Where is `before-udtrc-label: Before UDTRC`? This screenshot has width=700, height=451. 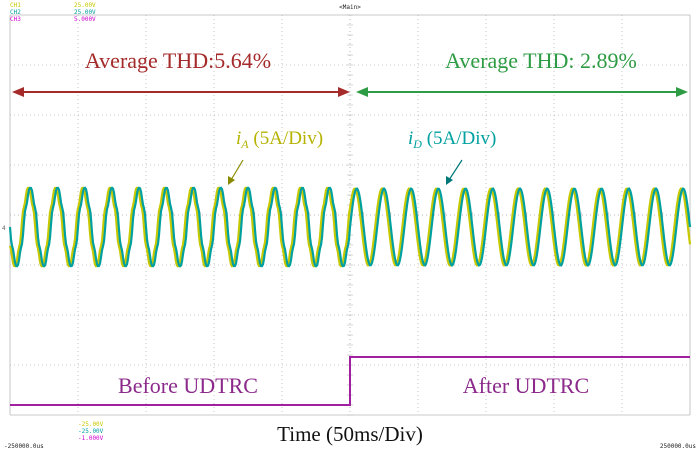
before-udtrc-label: Before UDTRC is located at coordinates (188, 385).